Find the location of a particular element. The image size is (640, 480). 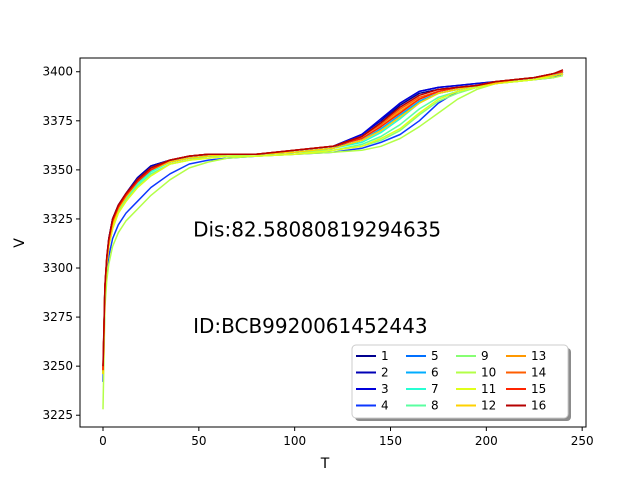

legend-label-6: 6 is located at coordinates (435, 373).